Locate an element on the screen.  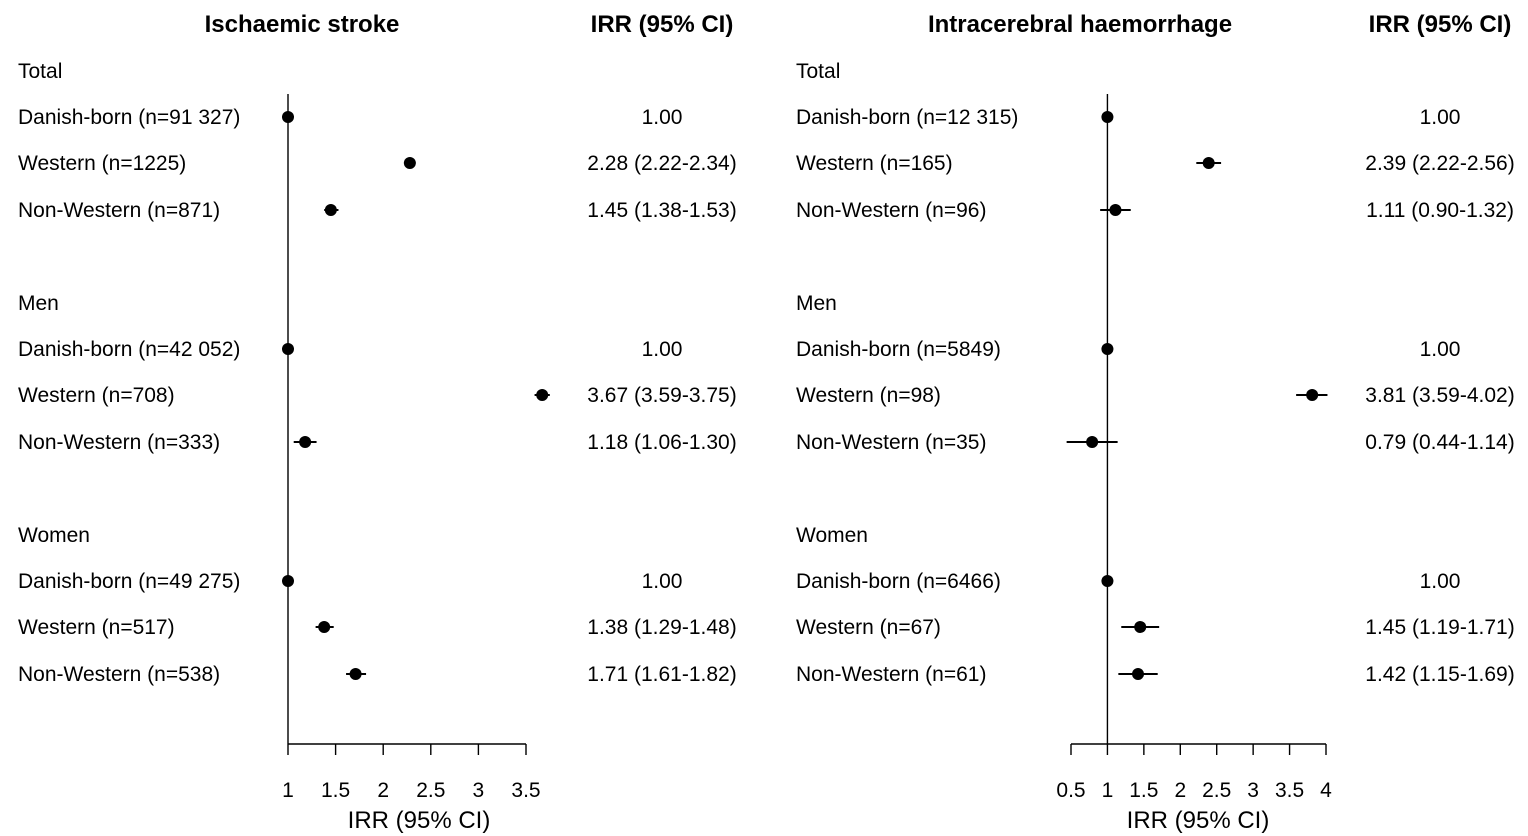
estimate-text: 2.28 (2.22-2.34) is located at coordinates (661, 163).